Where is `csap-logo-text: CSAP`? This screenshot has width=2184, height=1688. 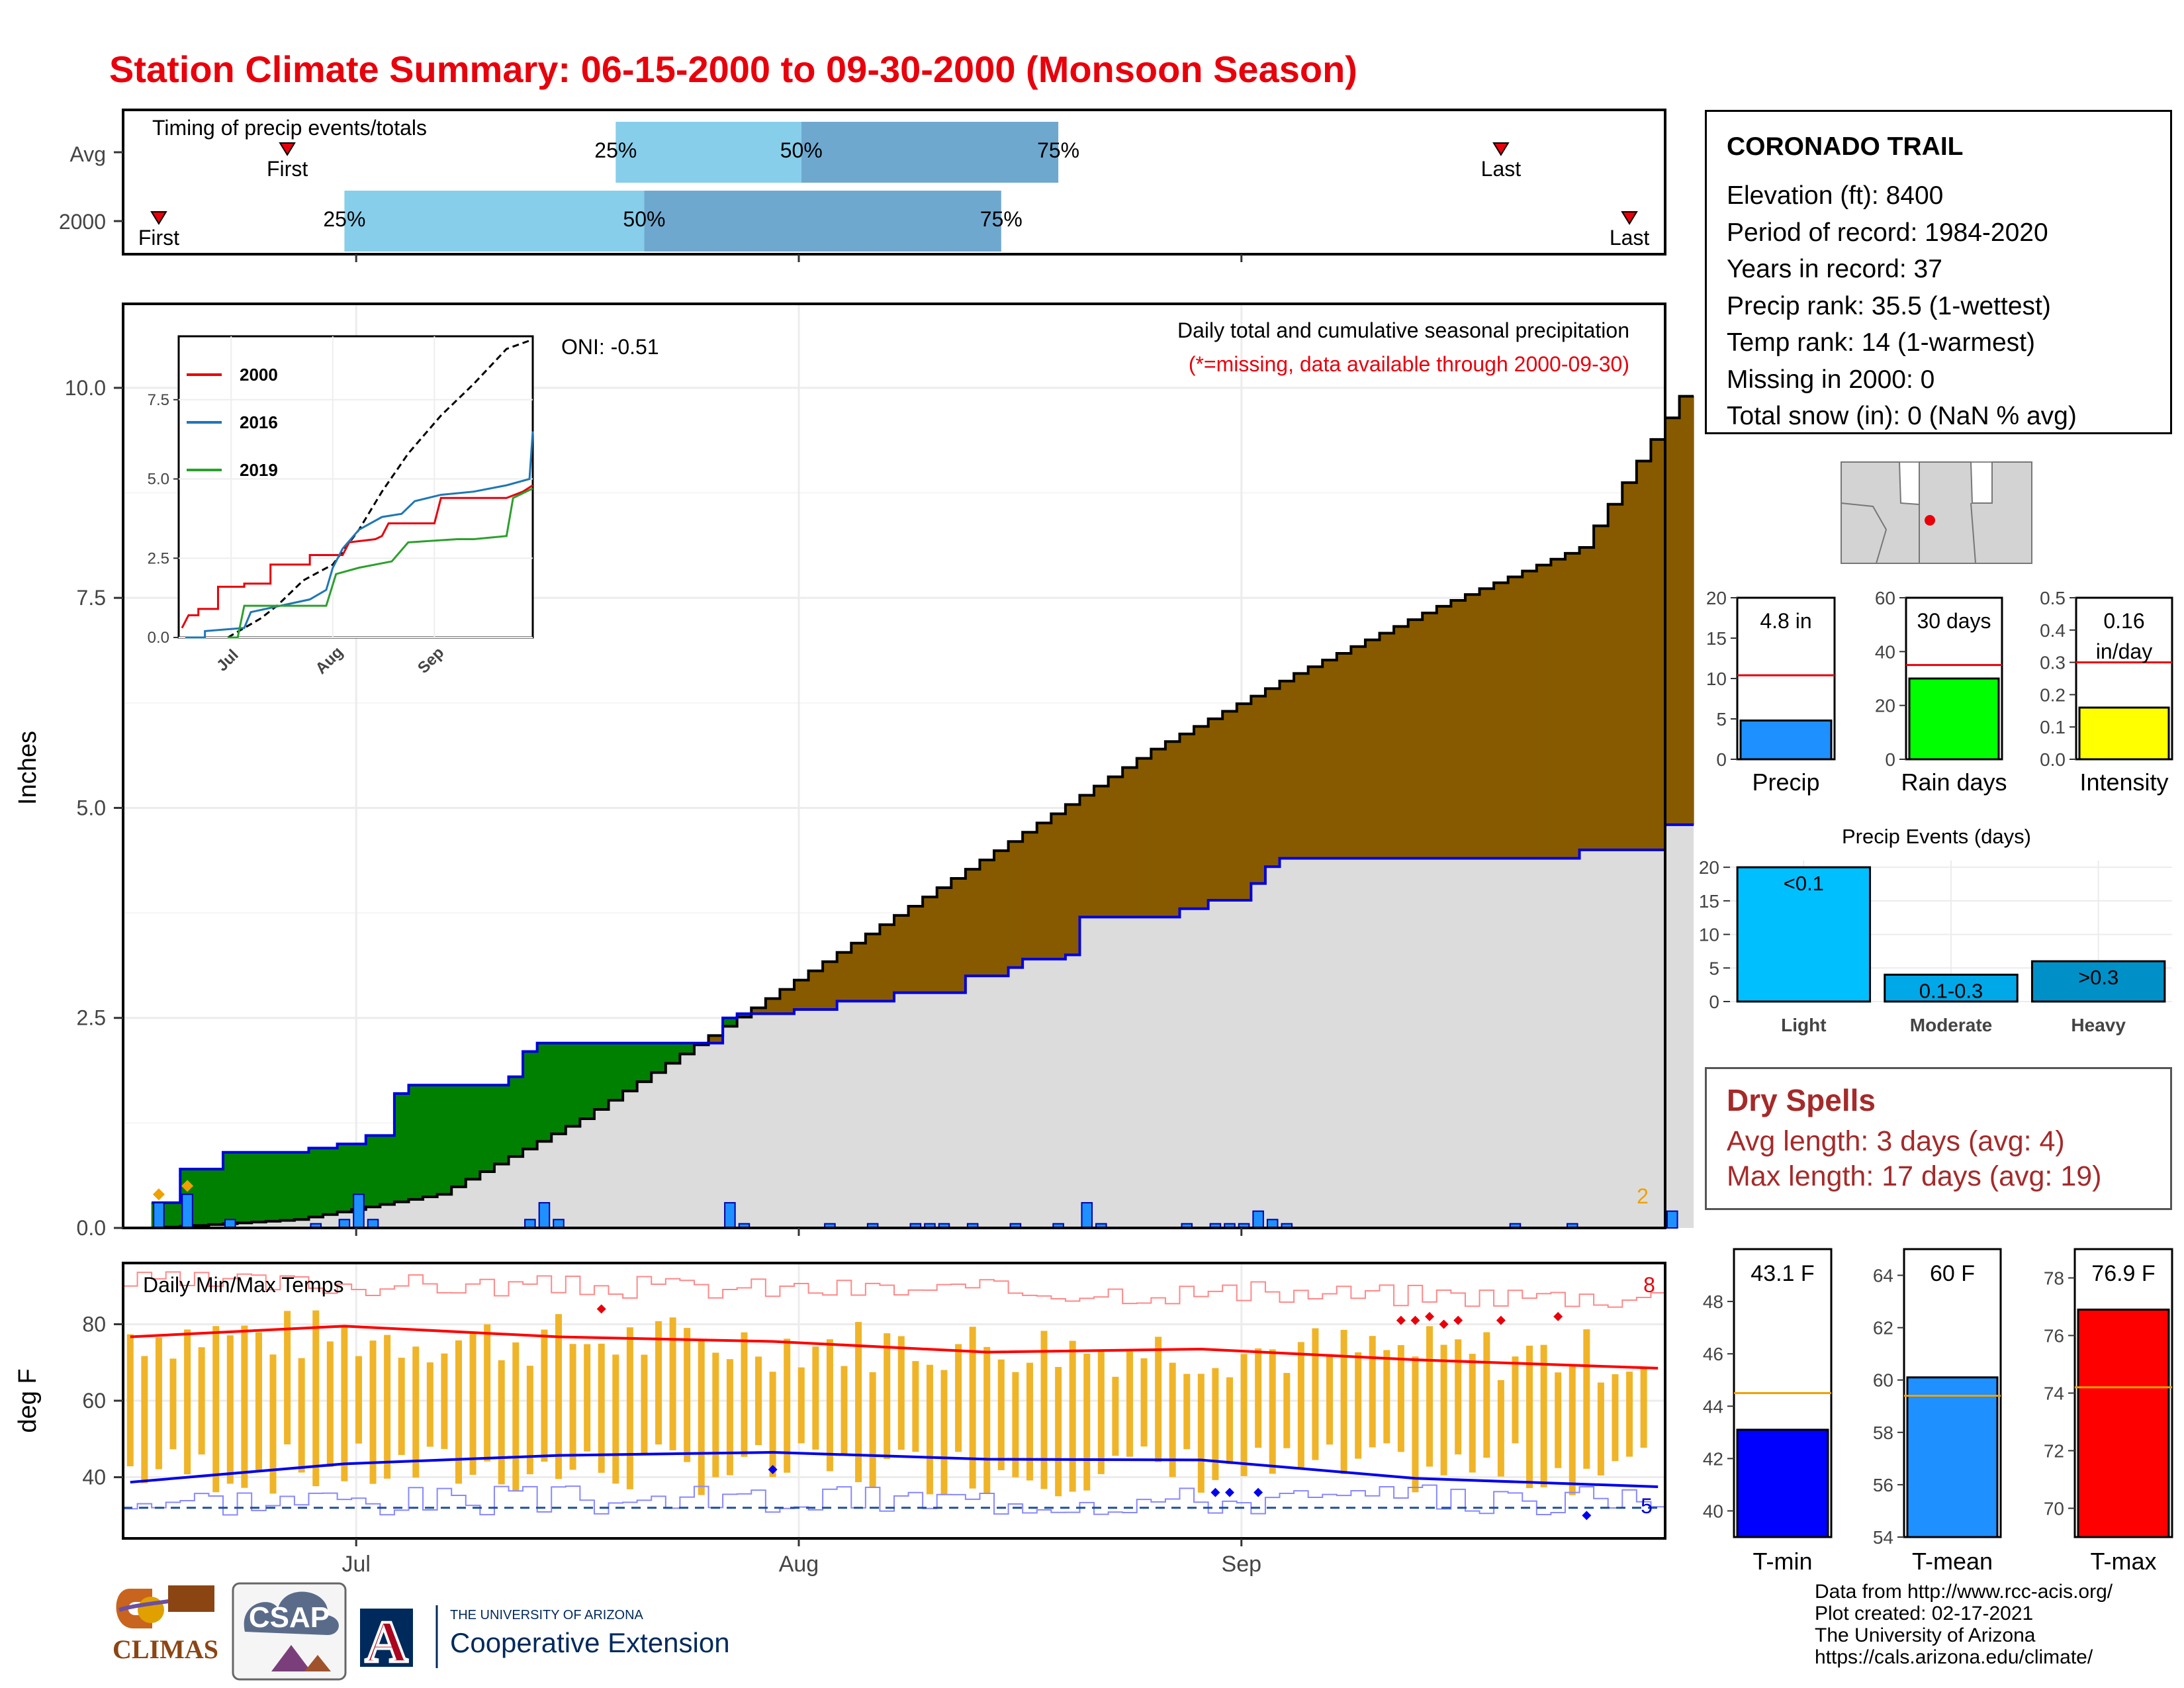 csap-logo-text: CSAP is located at coordinates (289, 1617).